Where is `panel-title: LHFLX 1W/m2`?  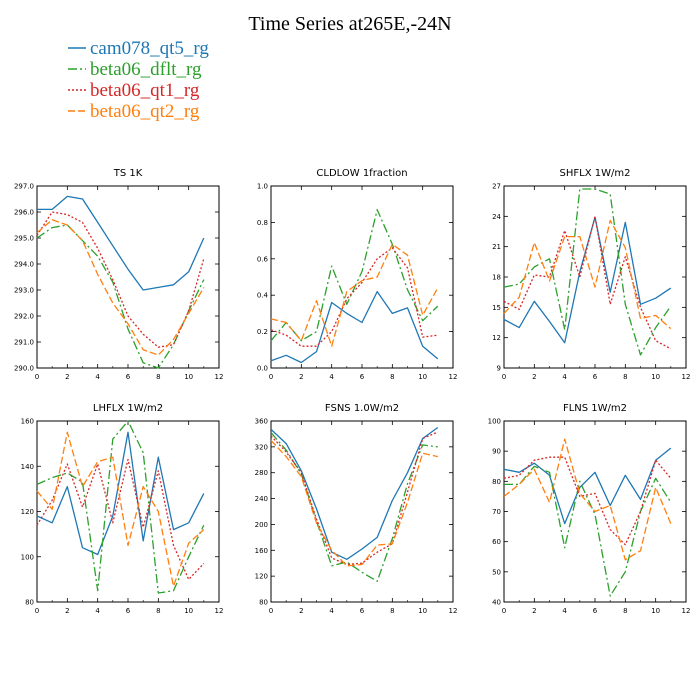 panel-title: LHFLX 1W/m2 is located at coordinates (128, 408).